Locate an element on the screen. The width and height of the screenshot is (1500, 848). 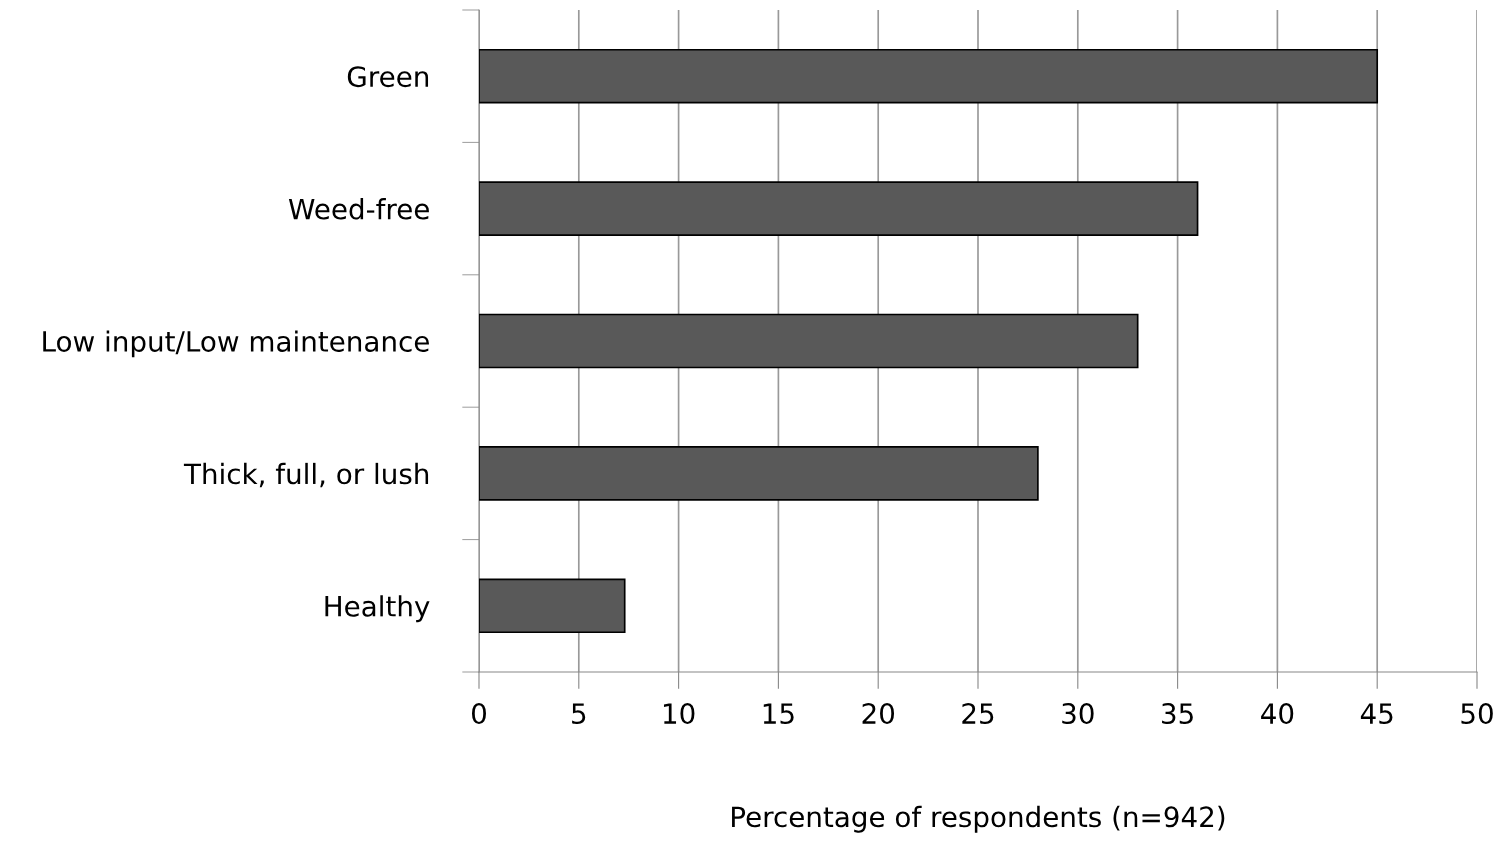
x-tick-label: 25 is located at coordinates (978, 714).